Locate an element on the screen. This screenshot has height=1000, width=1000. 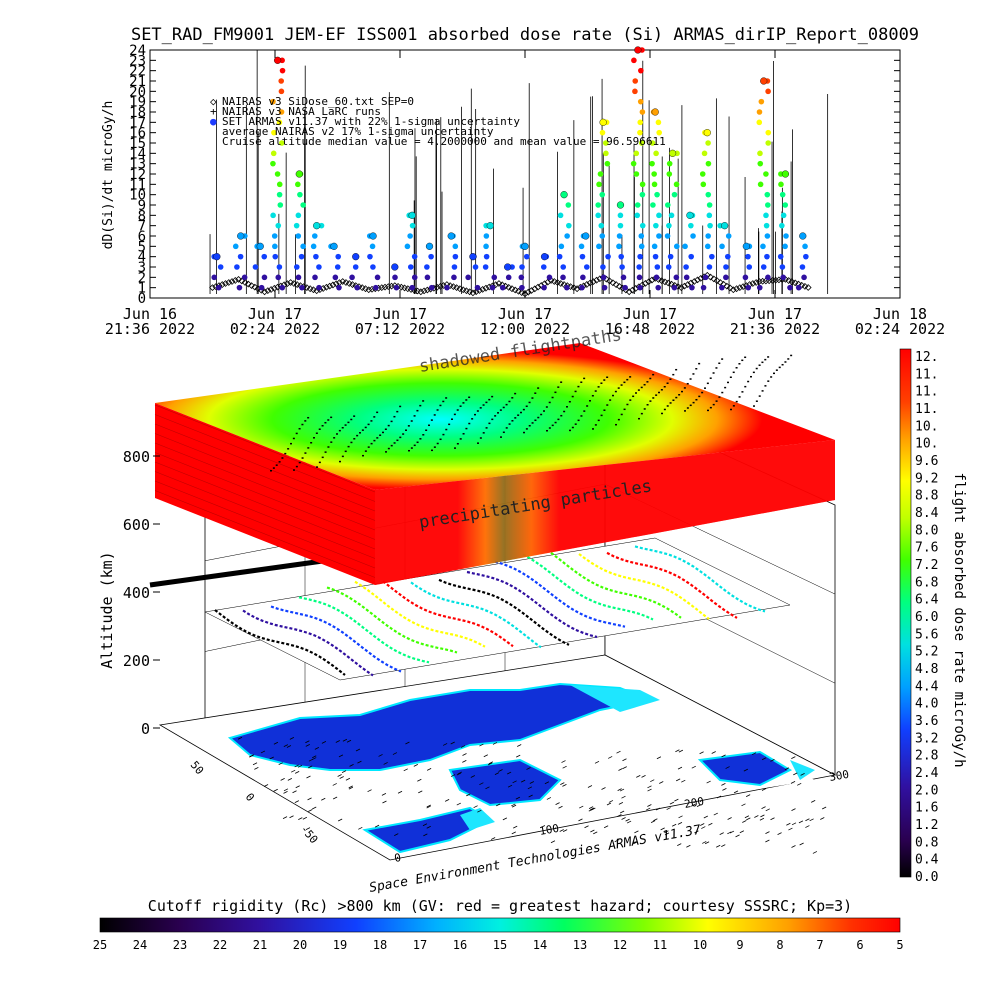
y-tick-label: 10 is located at coordinates (137, 196).